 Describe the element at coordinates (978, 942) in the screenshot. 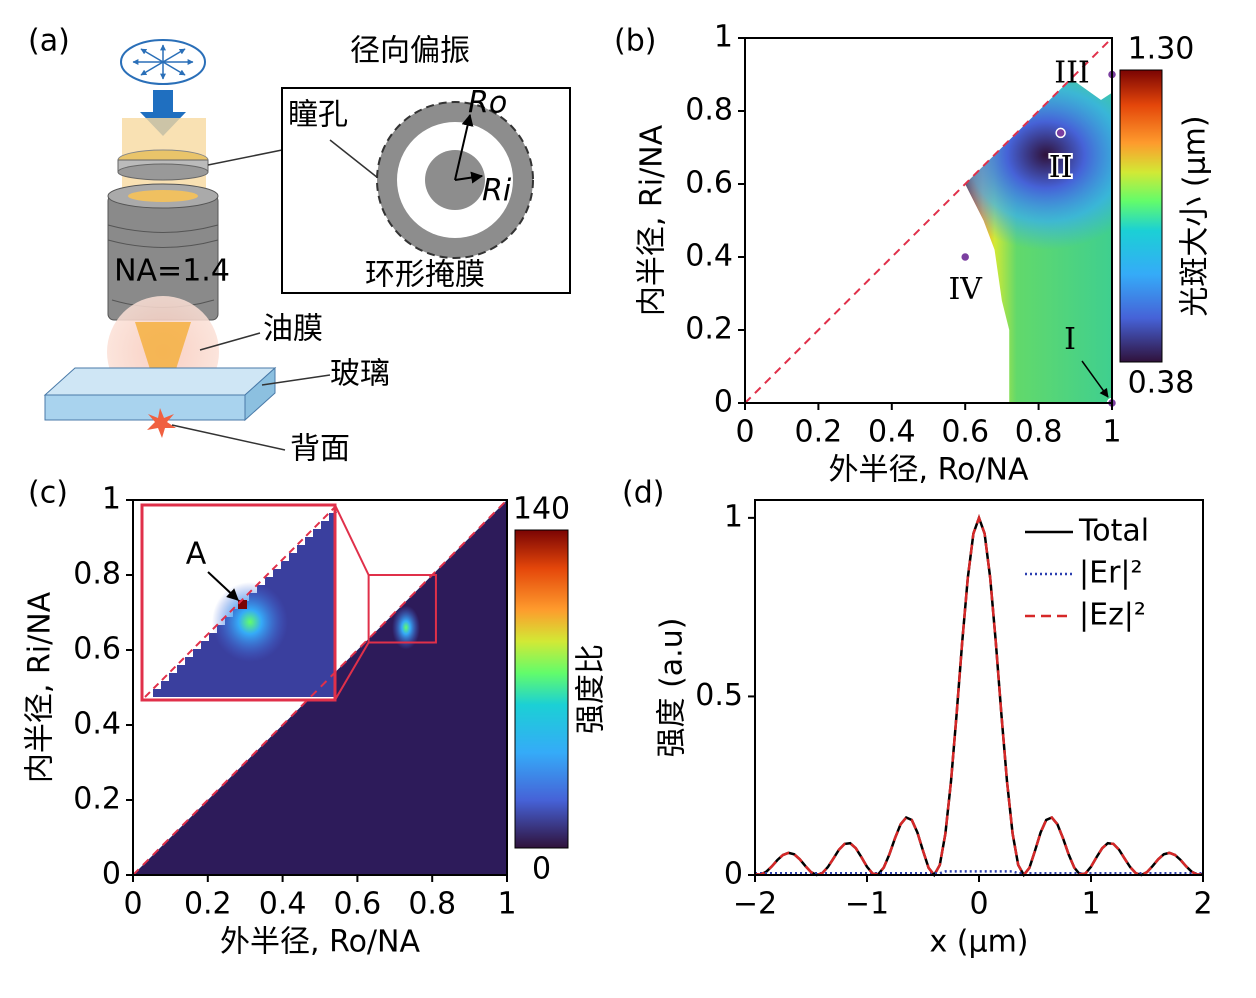

I see `x-axis-label: x (μm)` at that location.